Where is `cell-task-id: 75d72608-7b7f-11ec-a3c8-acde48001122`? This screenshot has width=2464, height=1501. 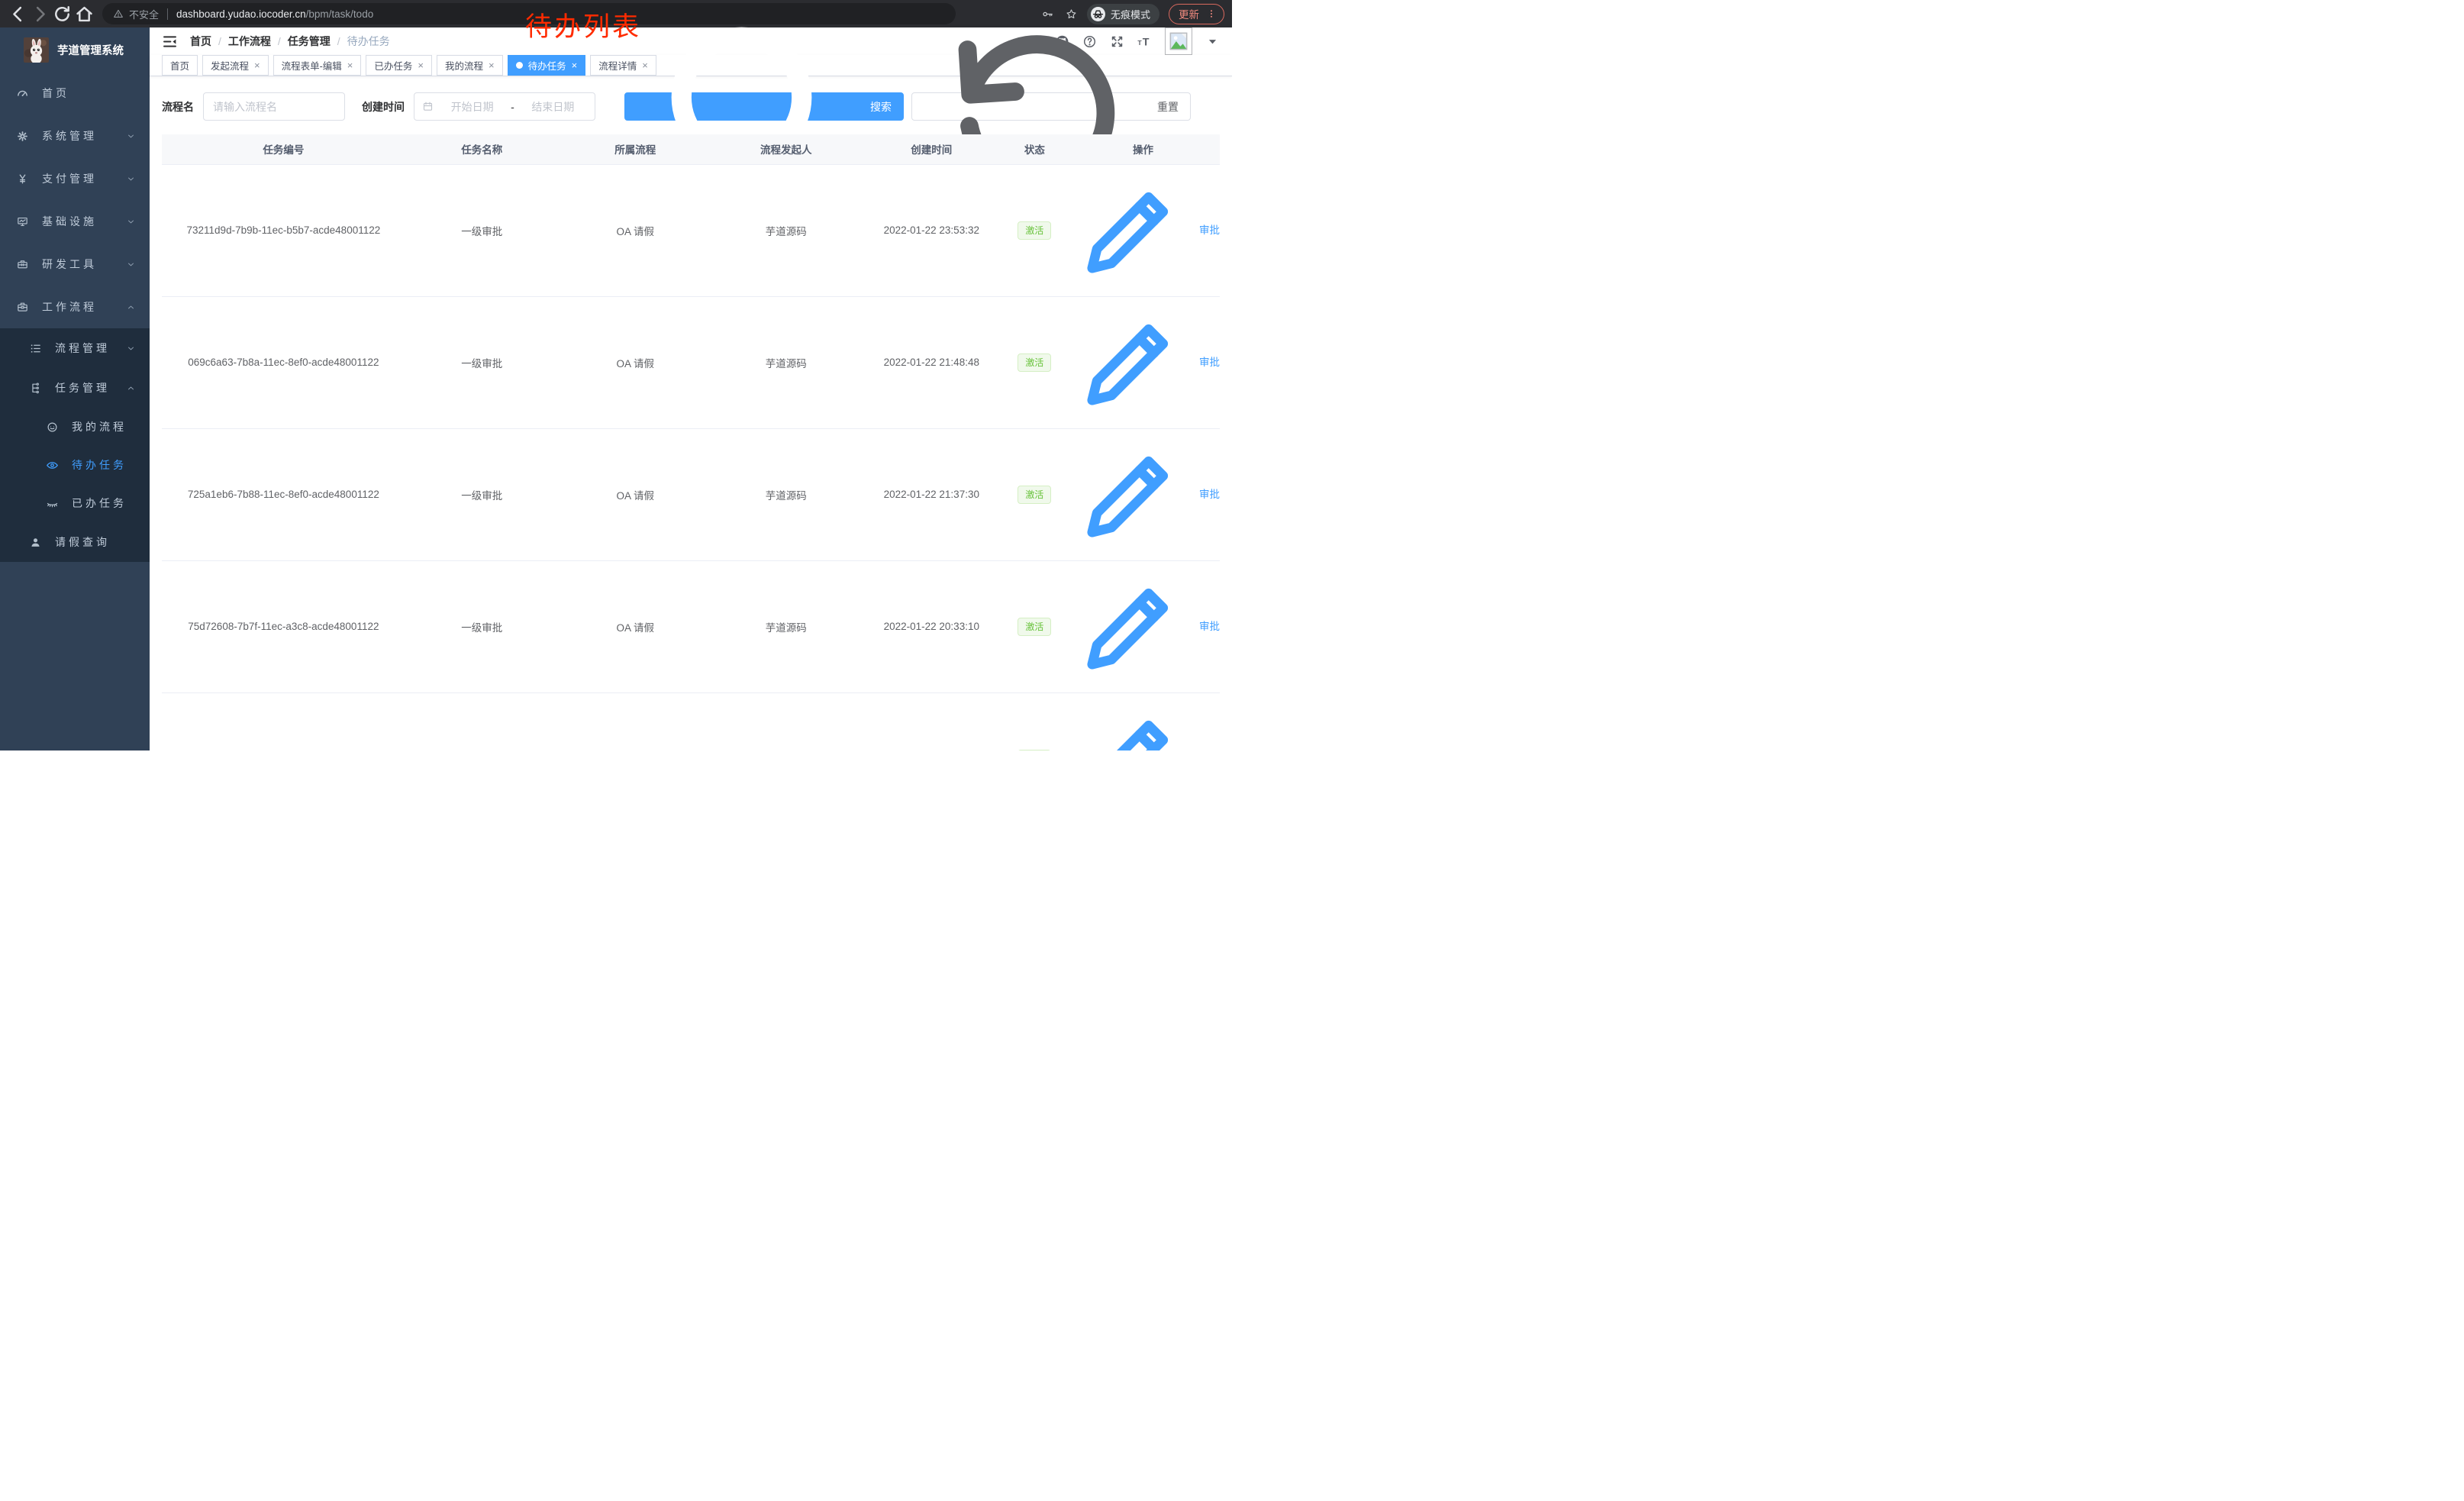 cell-task-id: 75d72608-7b7f-11ec-a3c8-acde48001122 is located at coordinates (284, 626).